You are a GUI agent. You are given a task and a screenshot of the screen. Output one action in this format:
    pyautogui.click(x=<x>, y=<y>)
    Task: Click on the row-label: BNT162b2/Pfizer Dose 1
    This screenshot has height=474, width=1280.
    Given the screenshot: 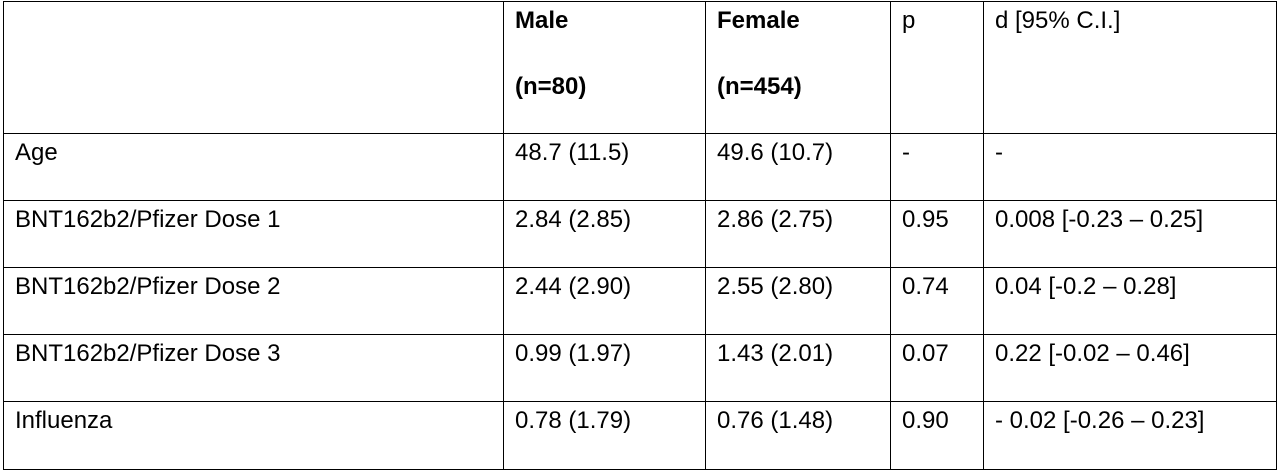 What is the action you would take?
    pyautogui.click(x=253, y=234)
    